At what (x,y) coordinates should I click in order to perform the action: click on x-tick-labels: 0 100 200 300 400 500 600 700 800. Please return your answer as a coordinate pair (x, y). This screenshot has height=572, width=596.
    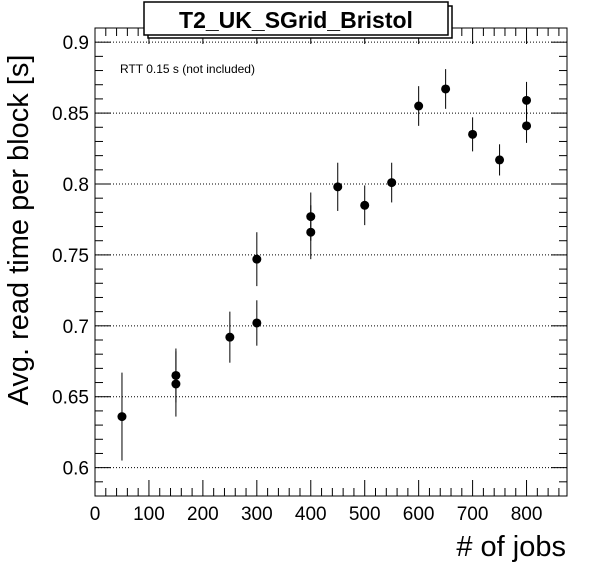
    Looking at the image, I should click on (316, 514).